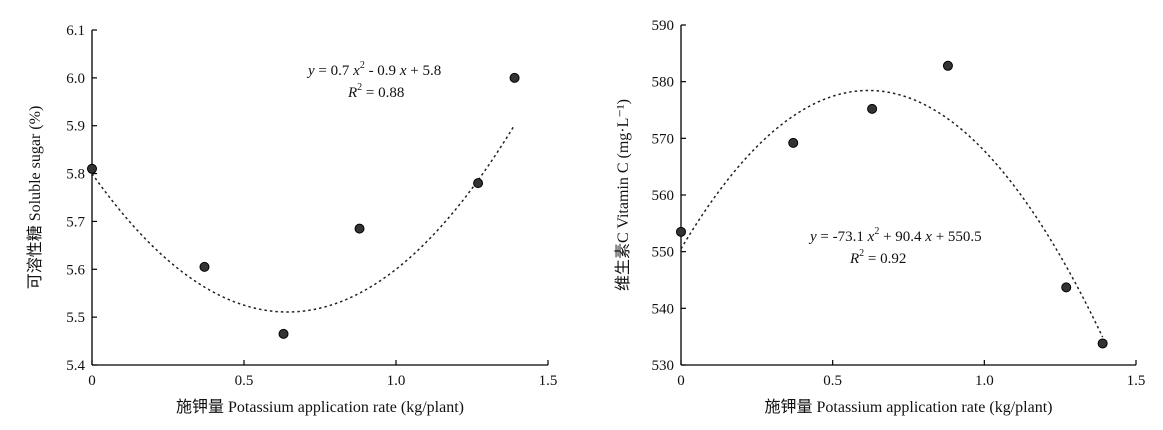 The width and height of the screenshot is (1163, 430). Describe the element at coordinates (75, 318) in the screenshot. I see `y-tick-label: 5.5` at that location.